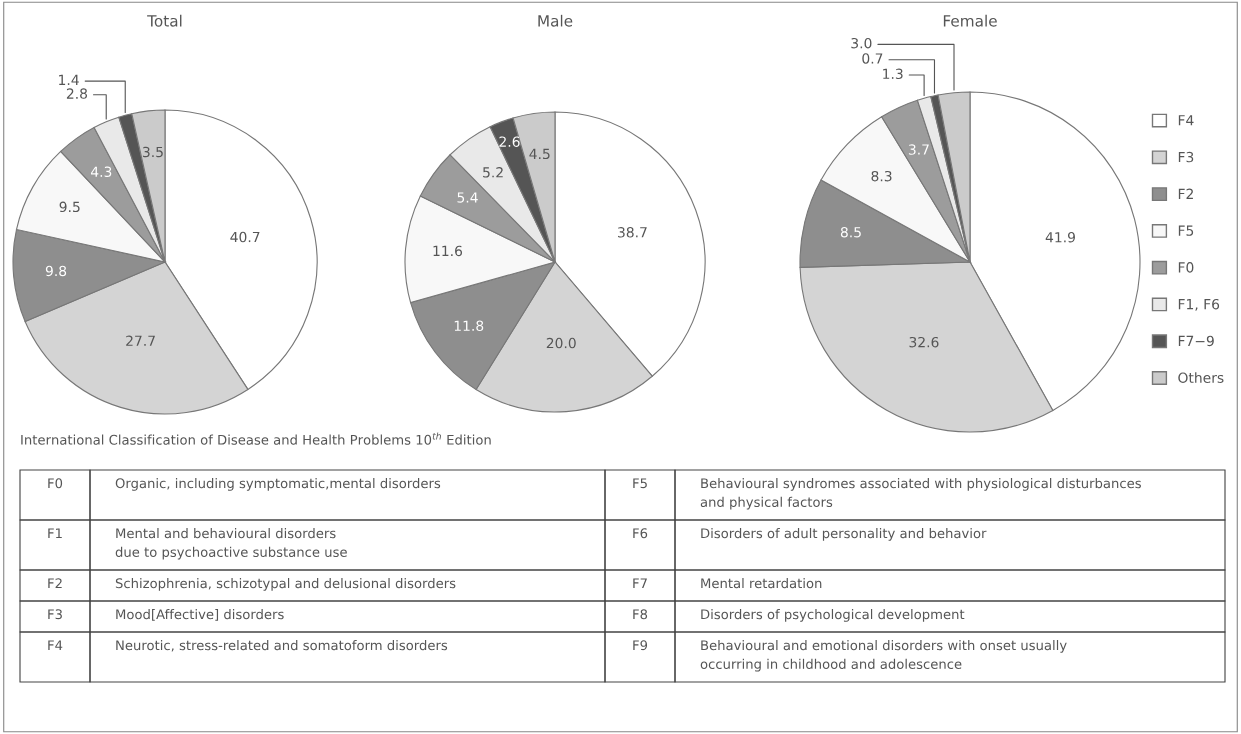 This screenshot has width=1241, height=734. What do you see at coordinates (101, 172) in the screenshot?
I see `data-label: 4.3` at bounding box center [101, 172].